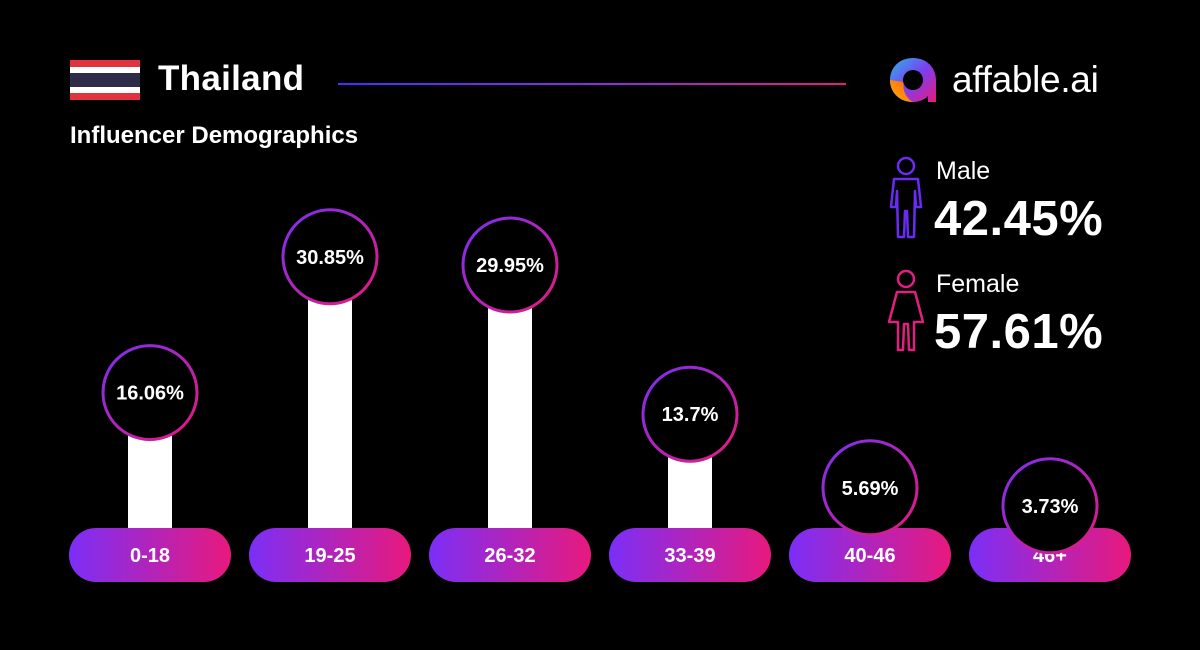 The width and height of the screenshot is (1200, 650). I want to click on category-label: 33-39, so click(689, 556).